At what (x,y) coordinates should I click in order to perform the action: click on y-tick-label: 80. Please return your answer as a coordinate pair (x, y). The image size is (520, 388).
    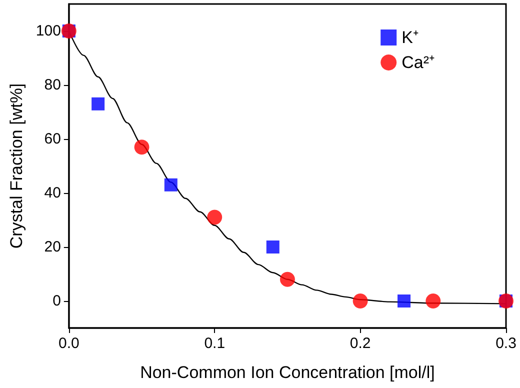
    Looking at the image, I should click on (52, 85).